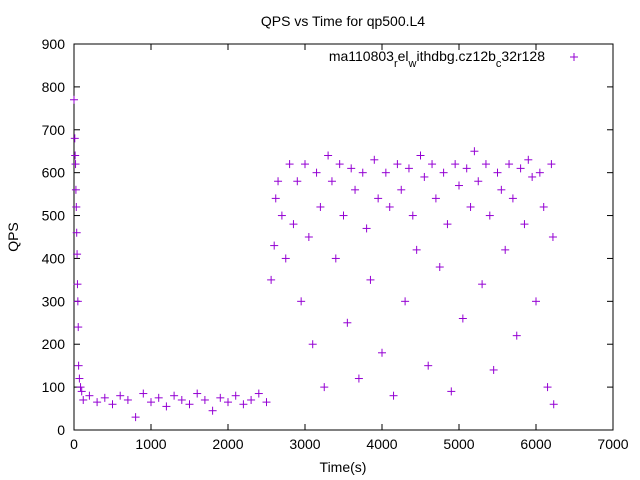 Image resolution: width=640 pixels, height=480 pixels. Describe the element at coordinates (612, 444) in the screenshot. I see `x-tick-label: 7000` at that location.